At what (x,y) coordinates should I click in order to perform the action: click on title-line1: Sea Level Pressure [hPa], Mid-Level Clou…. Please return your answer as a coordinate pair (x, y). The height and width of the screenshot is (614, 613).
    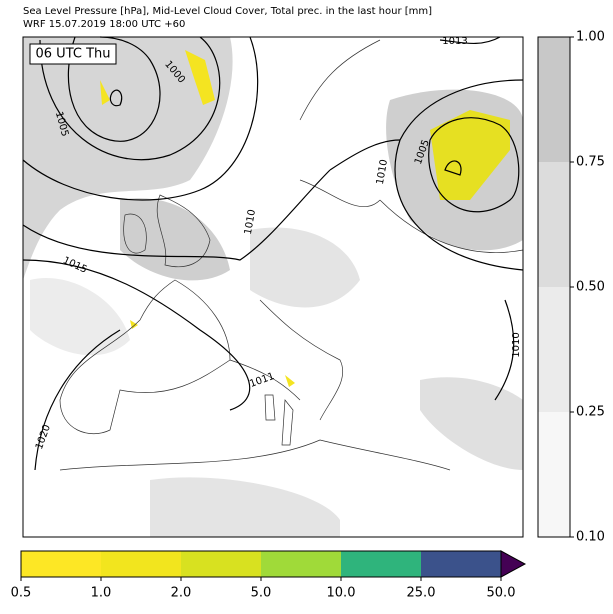
    Looking at the image, I should click on (227, 11).